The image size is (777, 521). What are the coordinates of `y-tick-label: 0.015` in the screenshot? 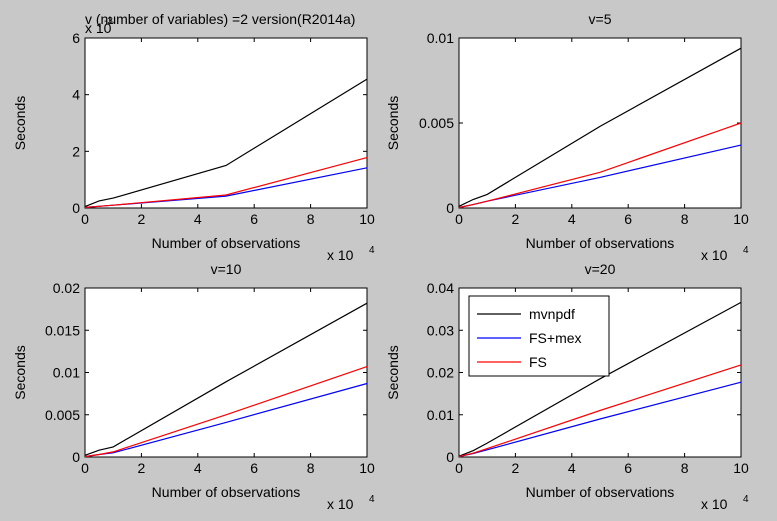 It's located at (62, 330).